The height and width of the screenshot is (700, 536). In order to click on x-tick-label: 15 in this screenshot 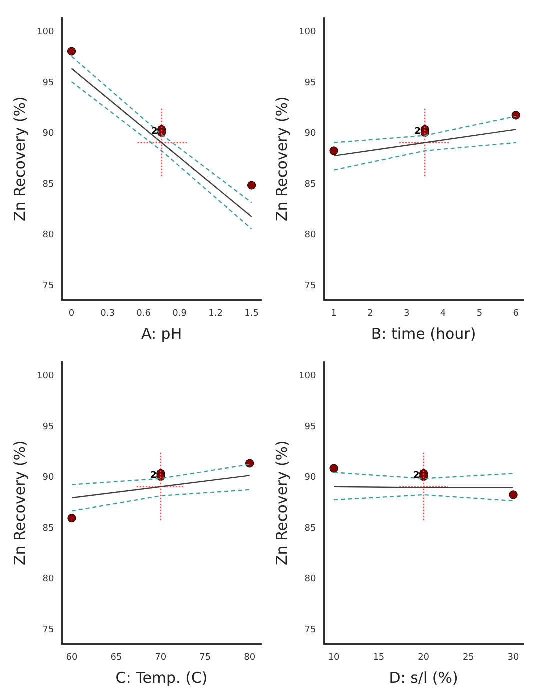, I will do `click(379, 657)`.